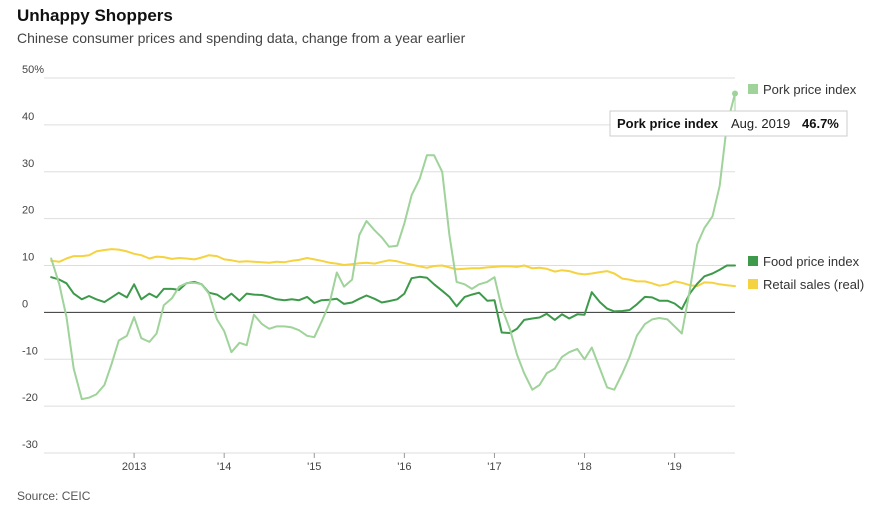 Image resolution: width=883 pixels, height=512 pixels. Describe the element at coordinates (314, 467) in the screenshot. I see `x-tick-label: '15` at that location.